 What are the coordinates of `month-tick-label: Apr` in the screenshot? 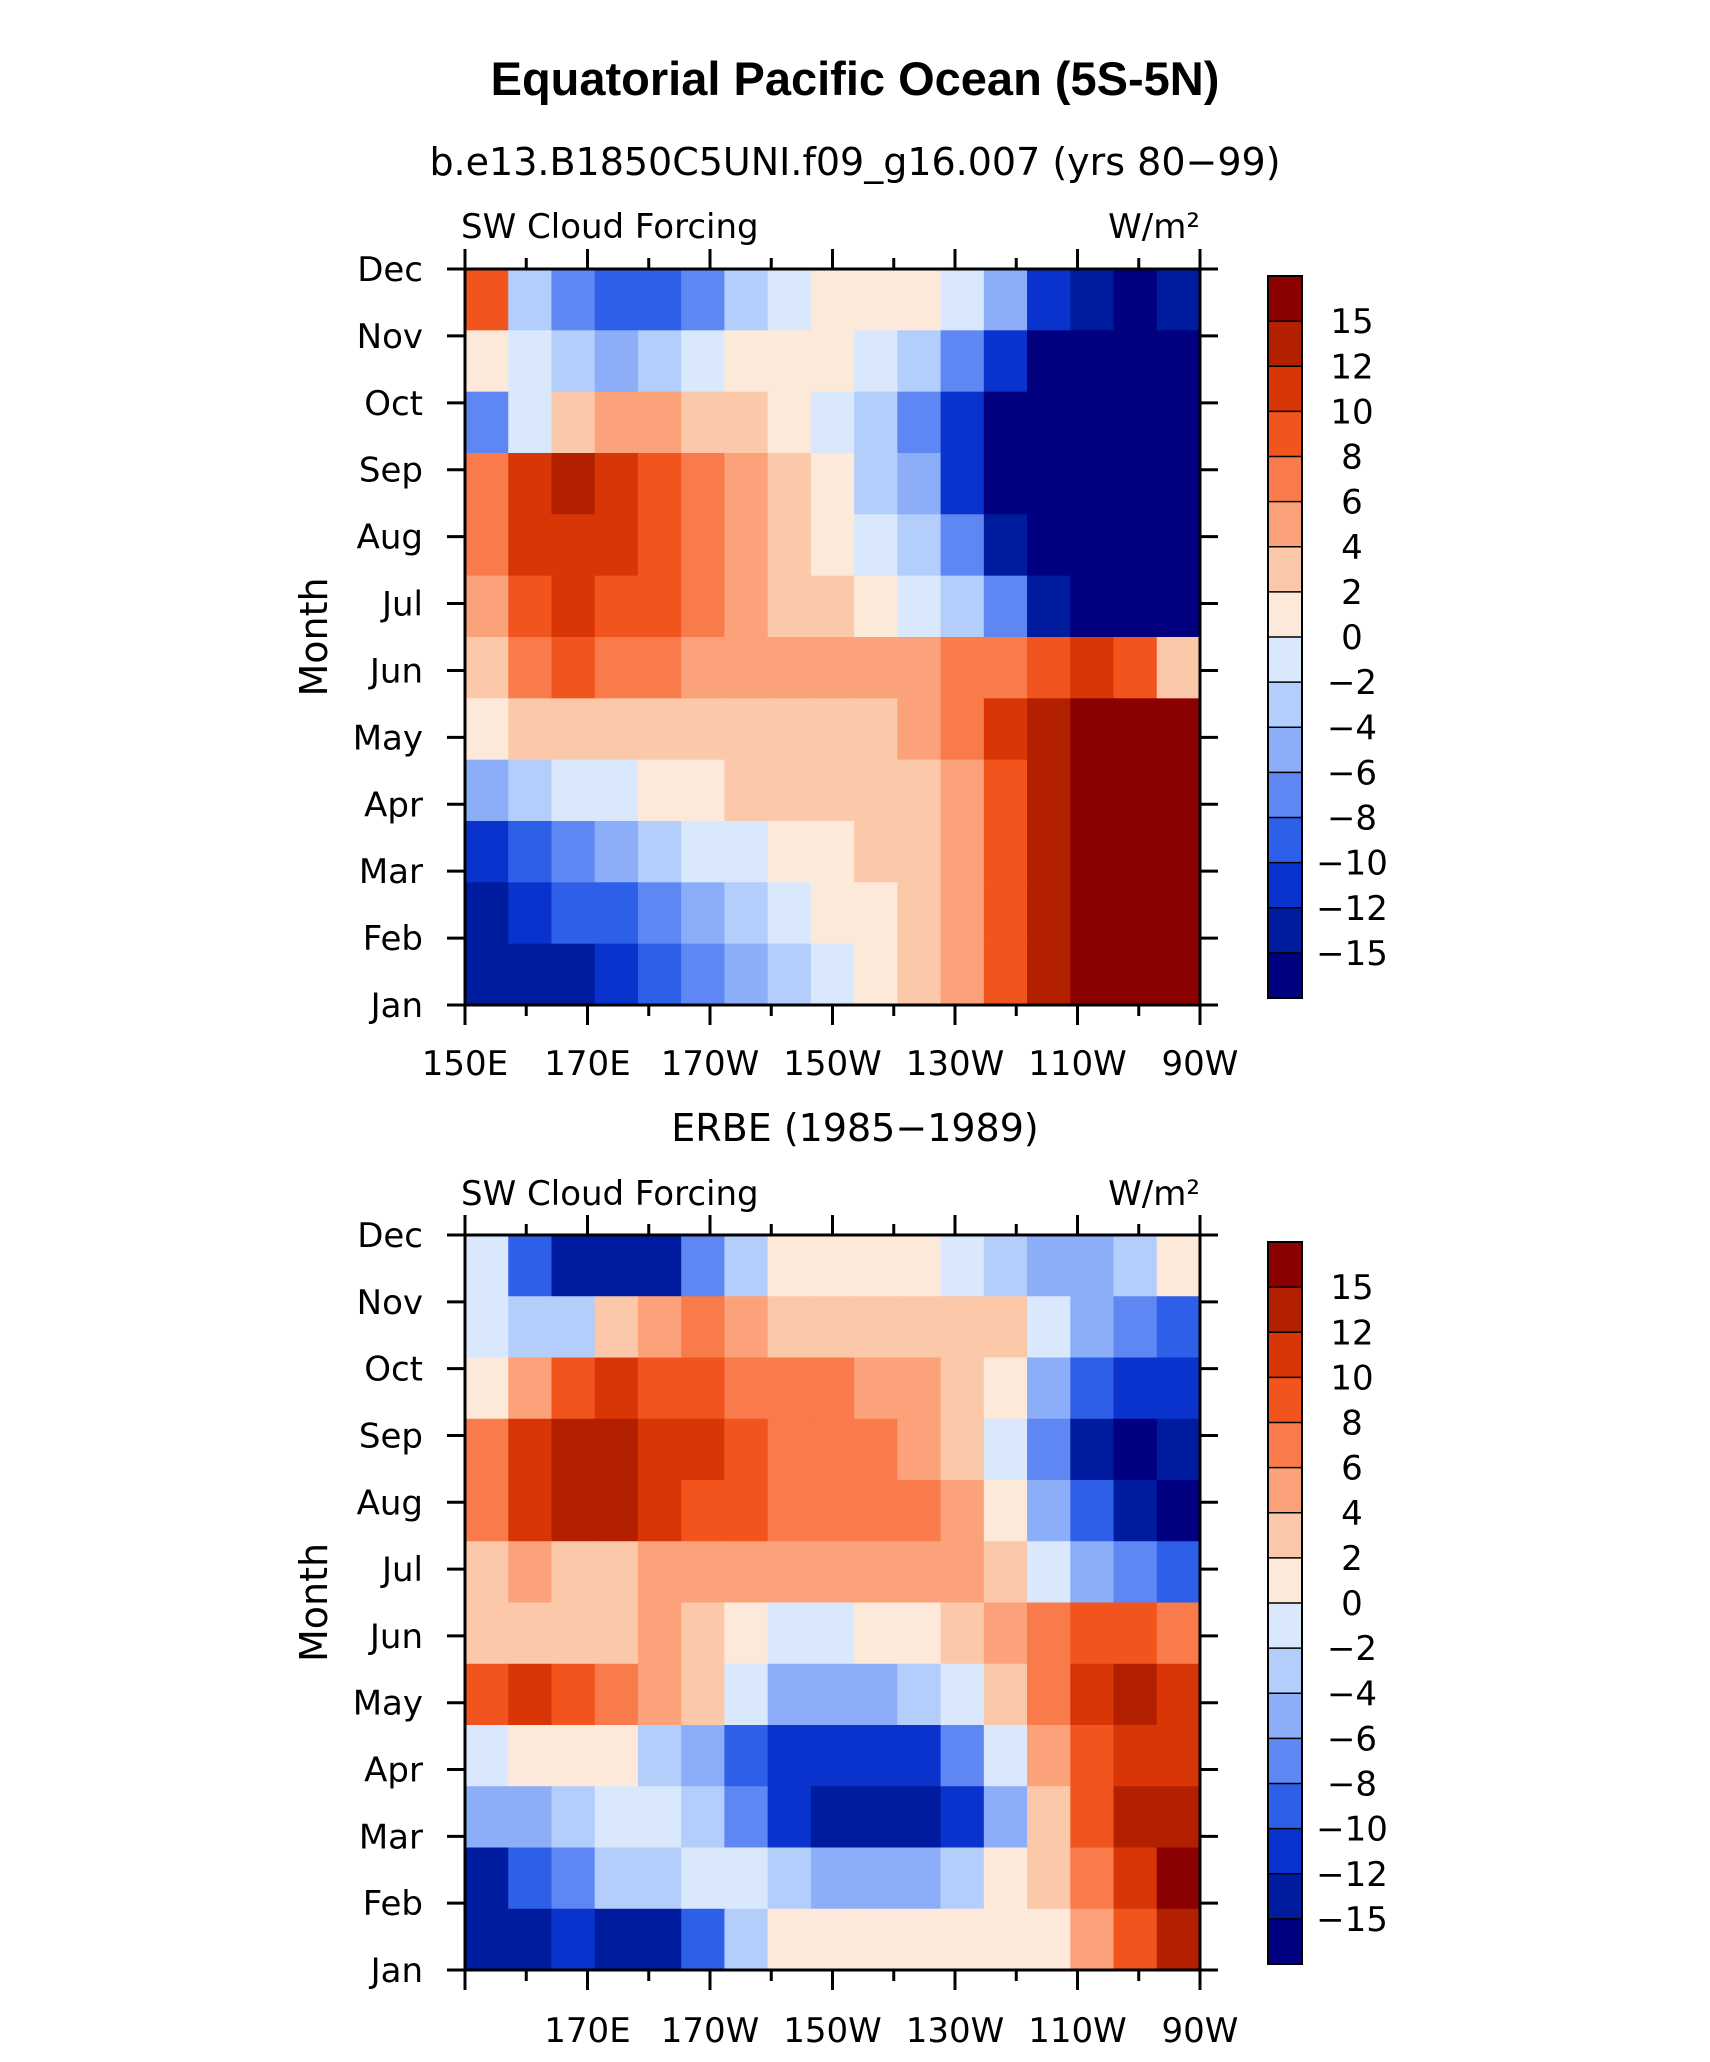 It's located at (393, 805).